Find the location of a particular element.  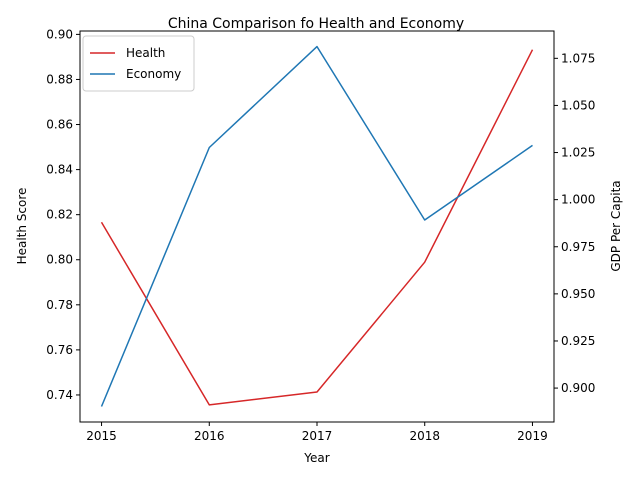

right-tick-label: 0.925 is located at coordinates (578, 341).